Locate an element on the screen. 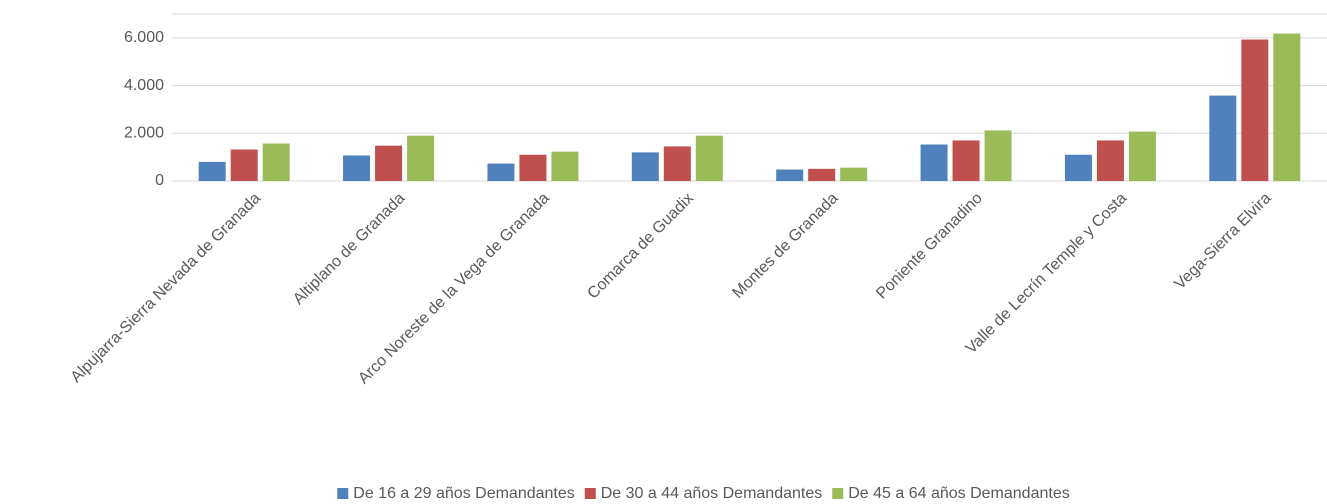  legend-label: De 16 a 29 años Demandantes is located at coordinates (463, 493).